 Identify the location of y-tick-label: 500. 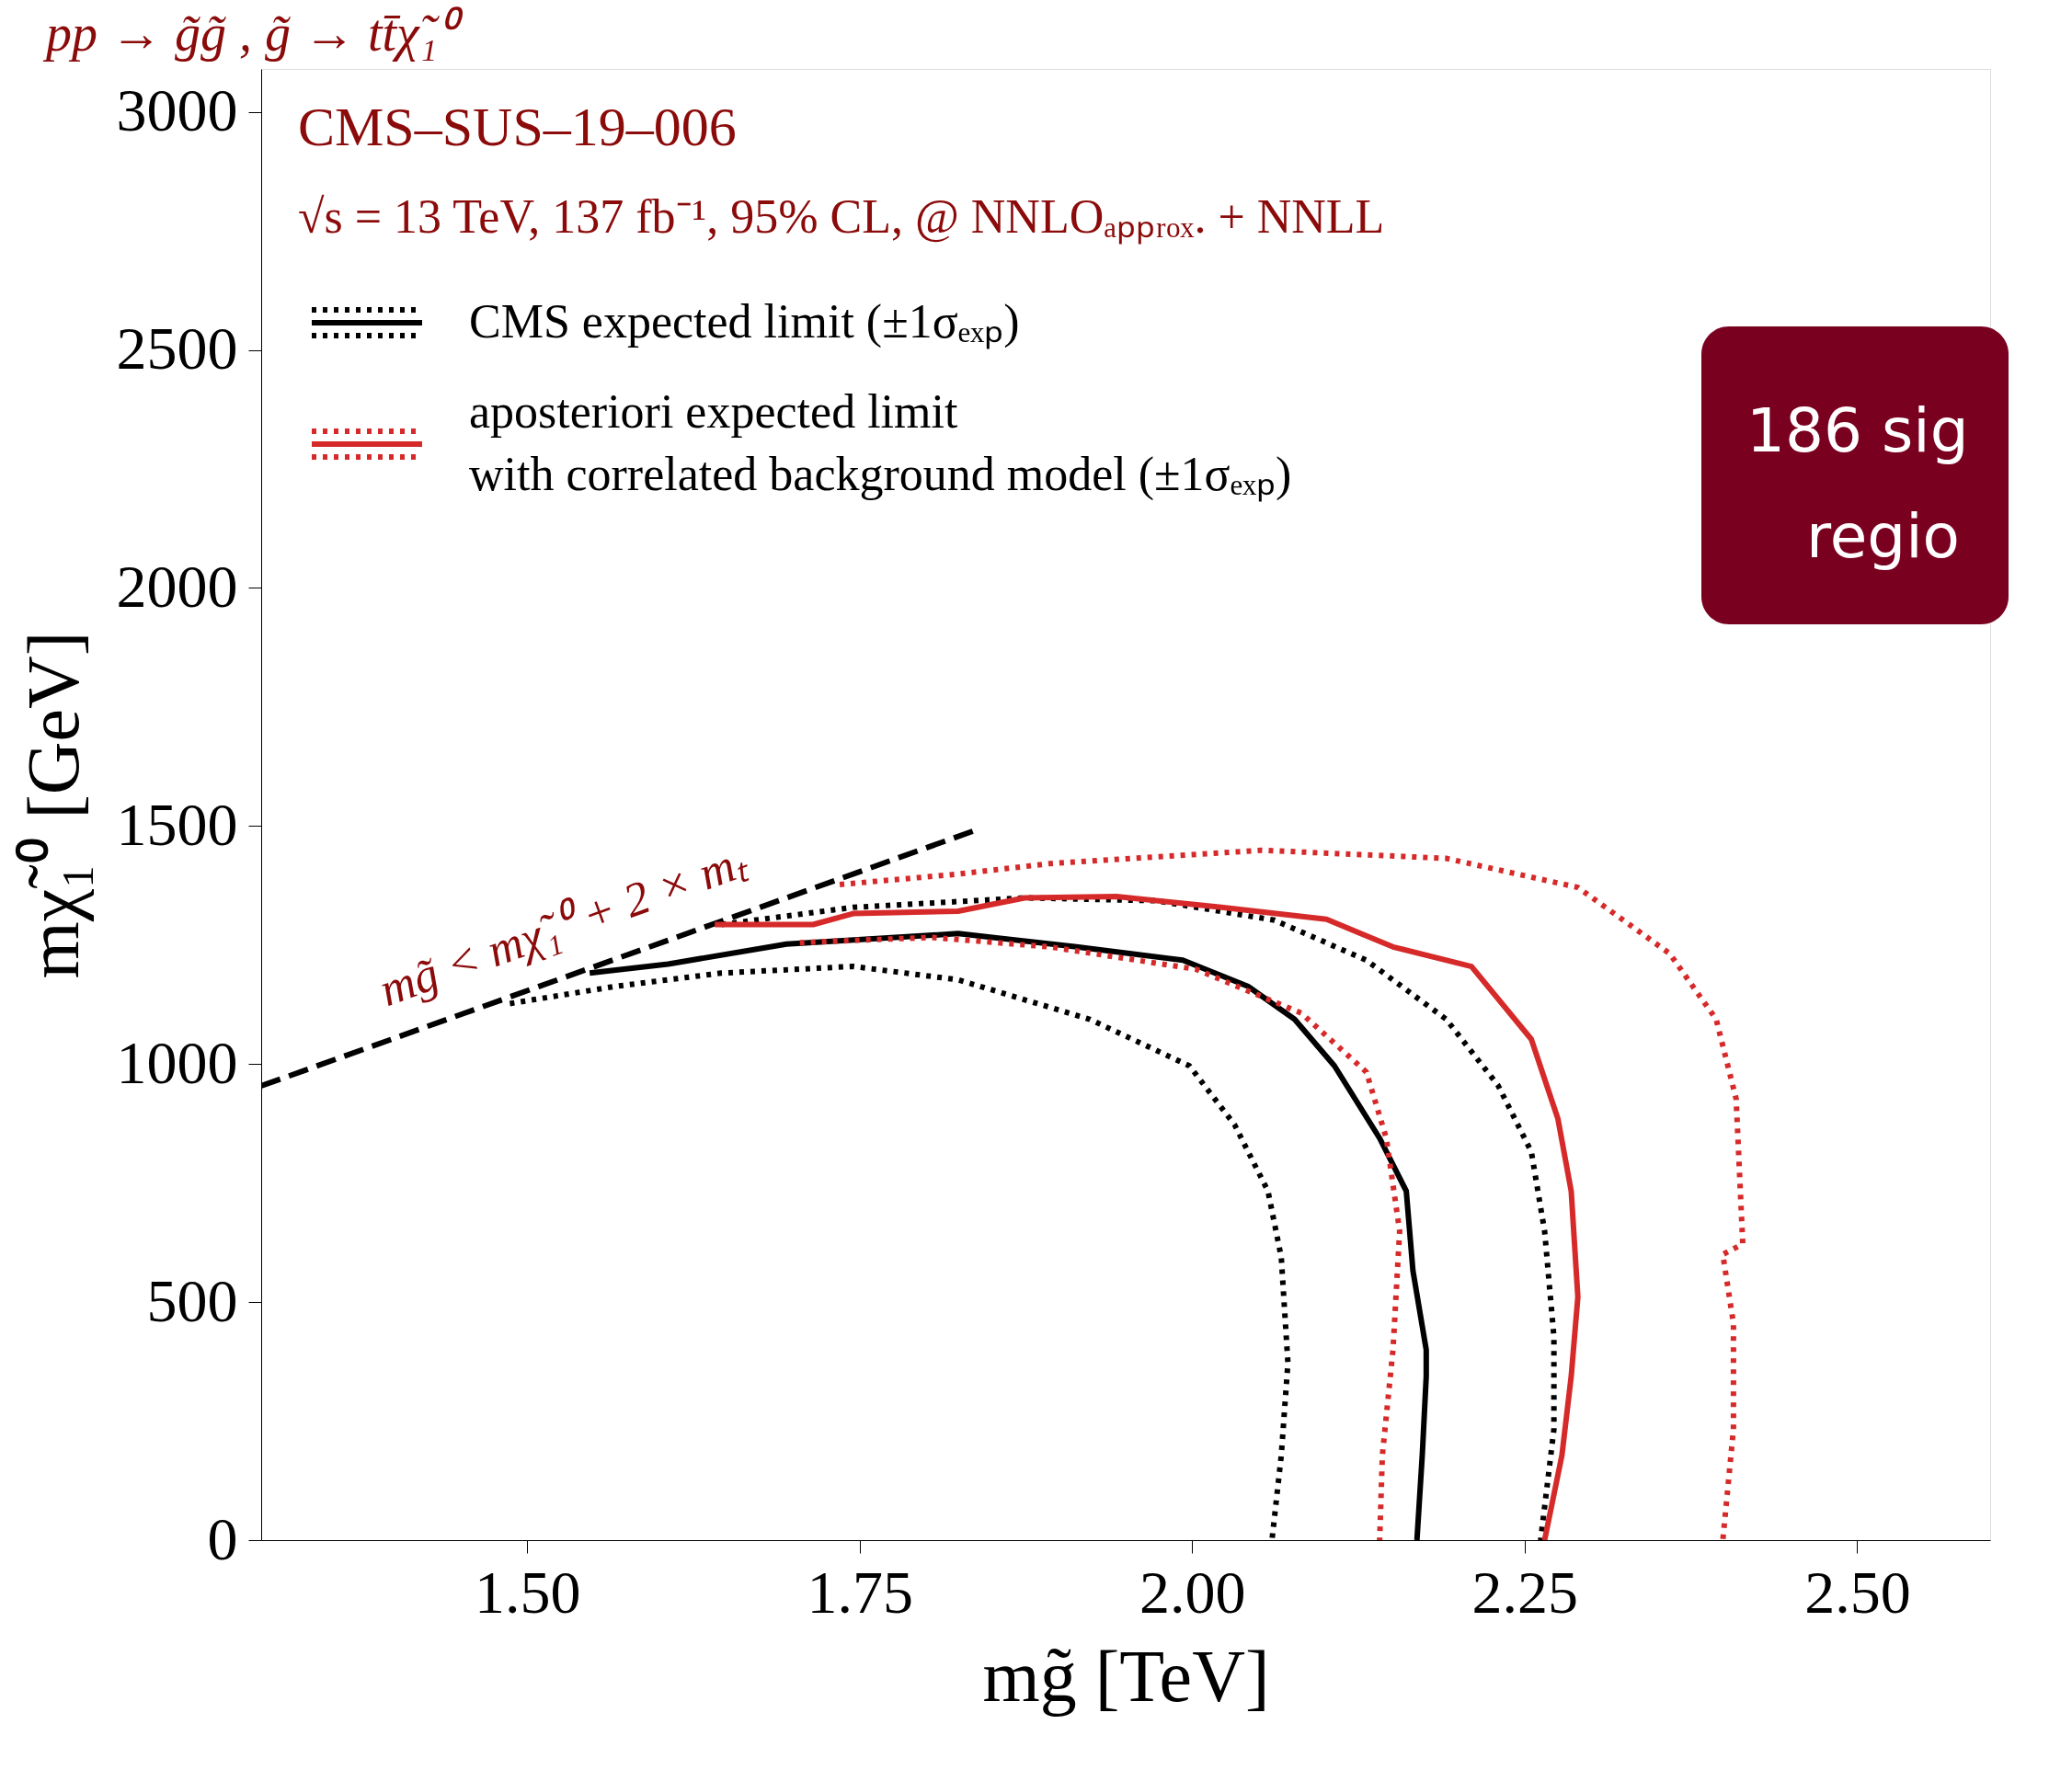
(192, 1300).